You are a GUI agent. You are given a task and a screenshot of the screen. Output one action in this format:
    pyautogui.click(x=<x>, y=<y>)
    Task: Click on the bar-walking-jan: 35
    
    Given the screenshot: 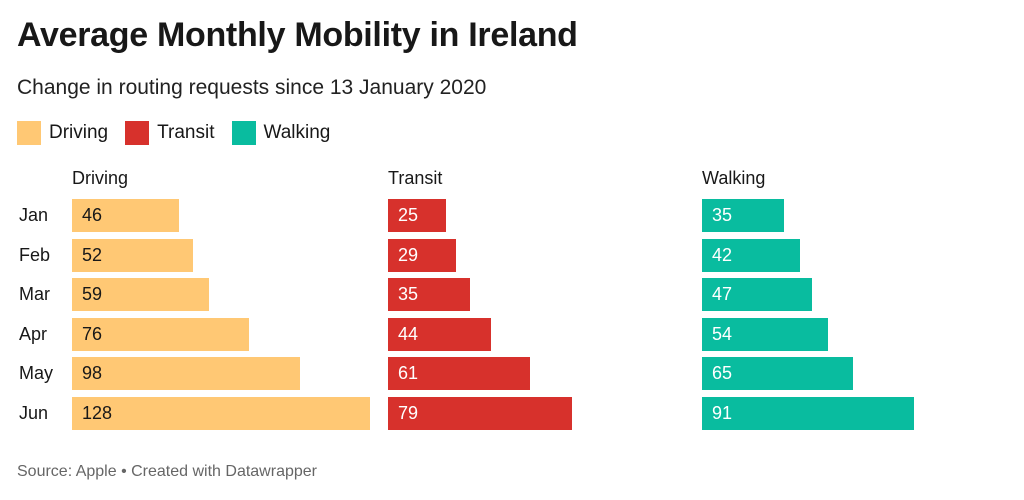 What is the action you would take?
    pyautogui.click(x=743, y=215)
    